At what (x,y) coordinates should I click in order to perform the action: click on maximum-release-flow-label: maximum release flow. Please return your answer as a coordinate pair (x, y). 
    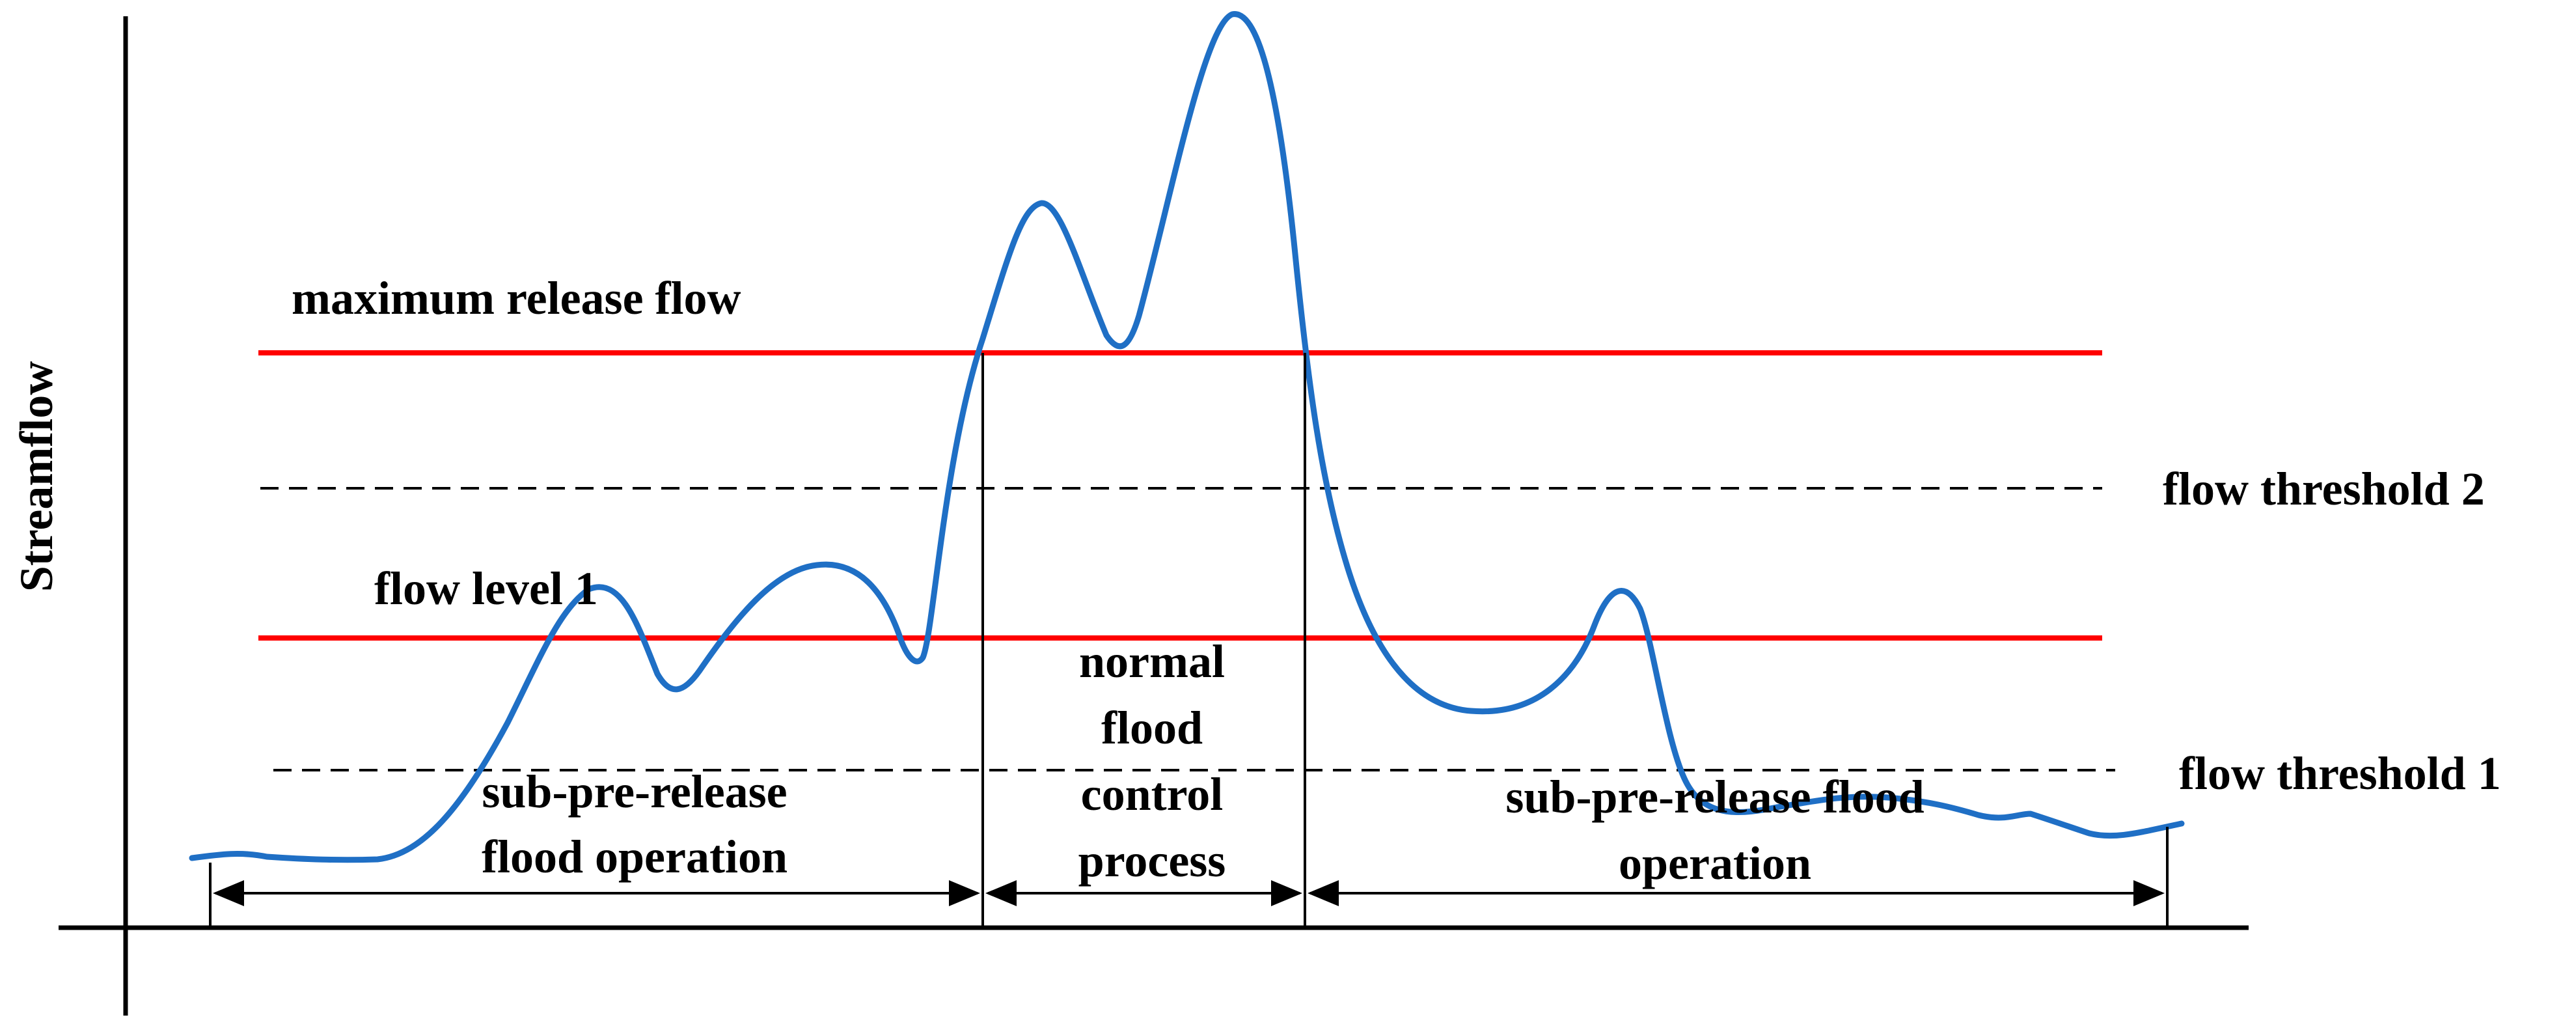
    Looking at the image, I should click on (516, 298).